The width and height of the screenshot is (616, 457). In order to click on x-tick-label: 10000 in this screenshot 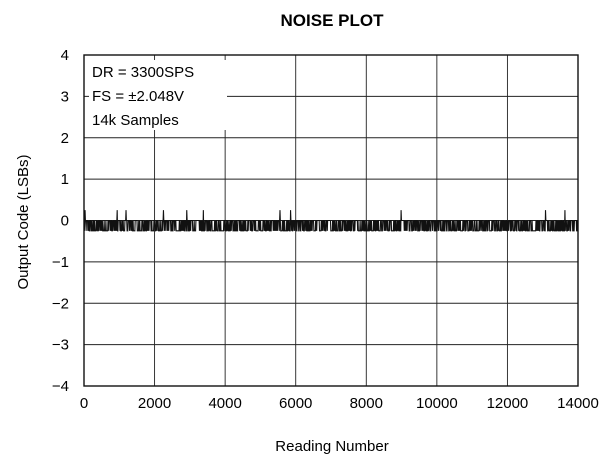, I will do `click(437, 403)`.